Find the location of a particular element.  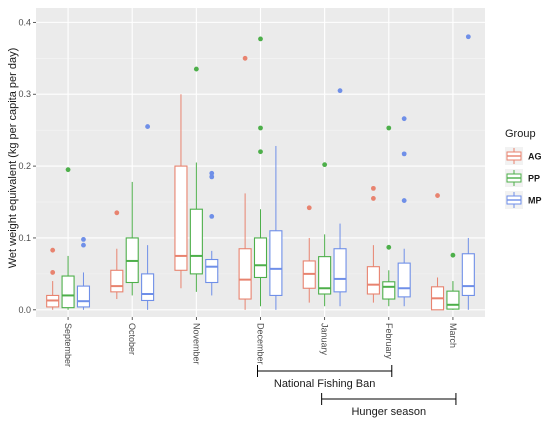

x-tick-label: February is located at coordinates (389, 341).